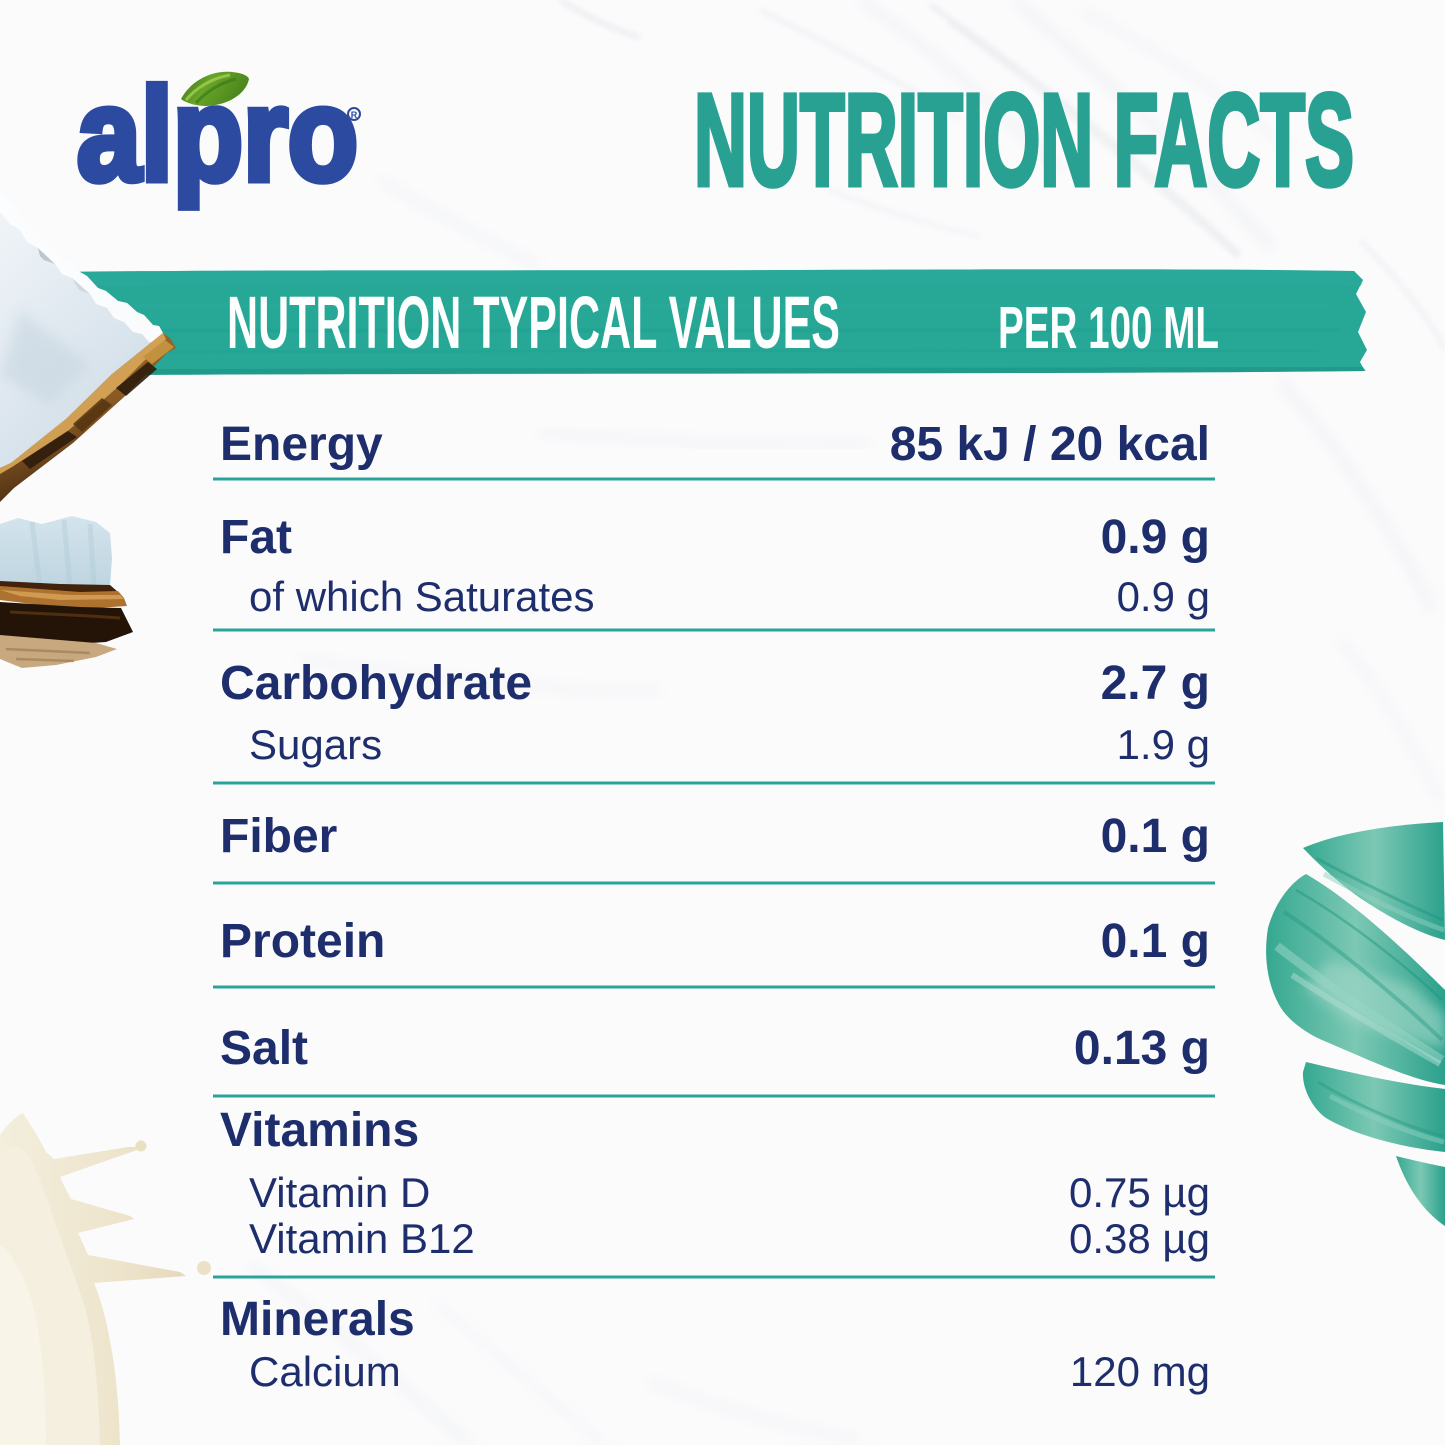  Describe the element at coordinates (339, 1192) in the screenshot. I see `svg-text: Vitamin D` at that location.